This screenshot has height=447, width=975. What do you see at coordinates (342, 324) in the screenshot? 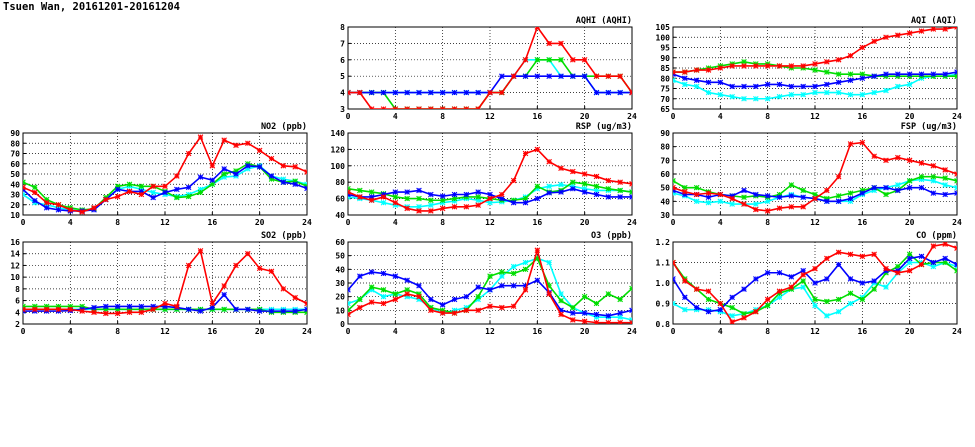
I see `y-tick-label: 0` at bounding box center [342, 324].